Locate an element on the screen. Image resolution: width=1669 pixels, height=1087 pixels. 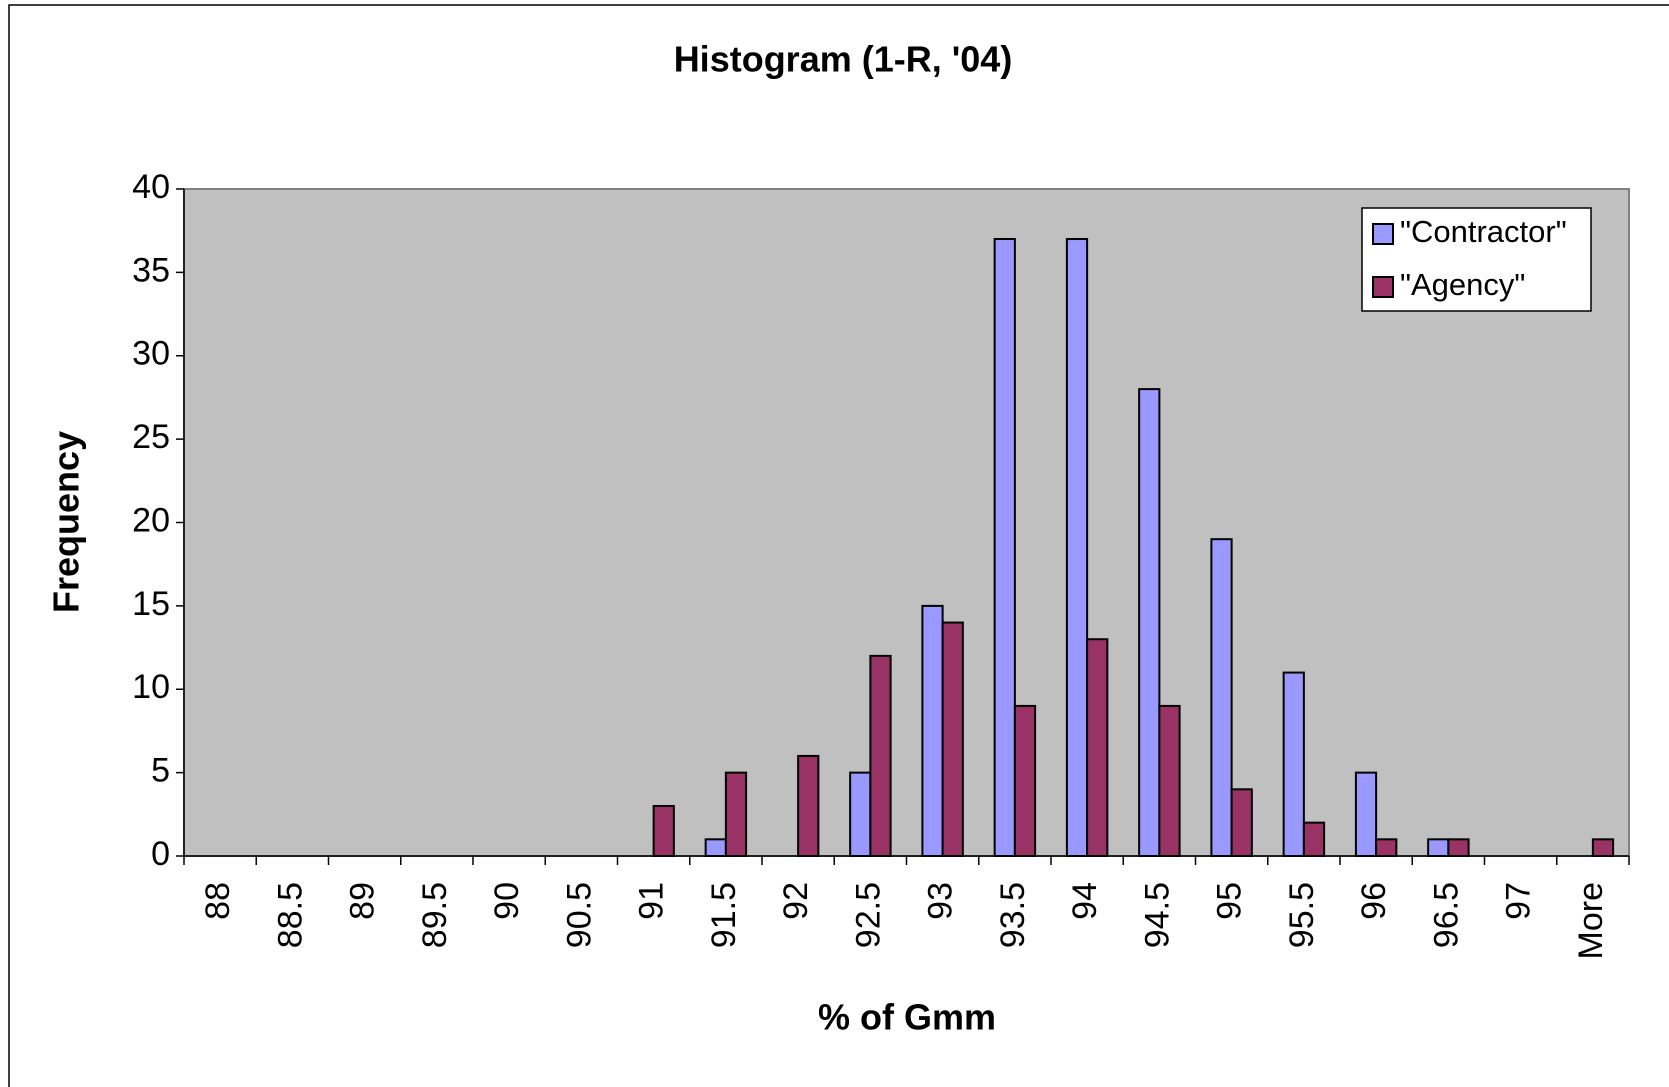
x-tick-label: 95.5 is located at coordinates (1302, 915).